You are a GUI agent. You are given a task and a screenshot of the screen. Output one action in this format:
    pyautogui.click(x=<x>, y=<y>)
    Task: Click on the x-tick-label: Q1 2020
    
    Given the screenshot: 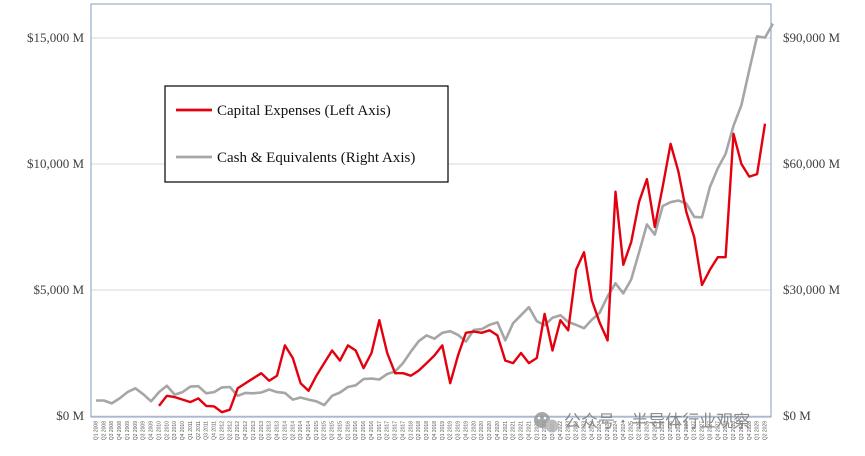 What is the action you would take?
    pyautogui.click(x=474, y=430)
    